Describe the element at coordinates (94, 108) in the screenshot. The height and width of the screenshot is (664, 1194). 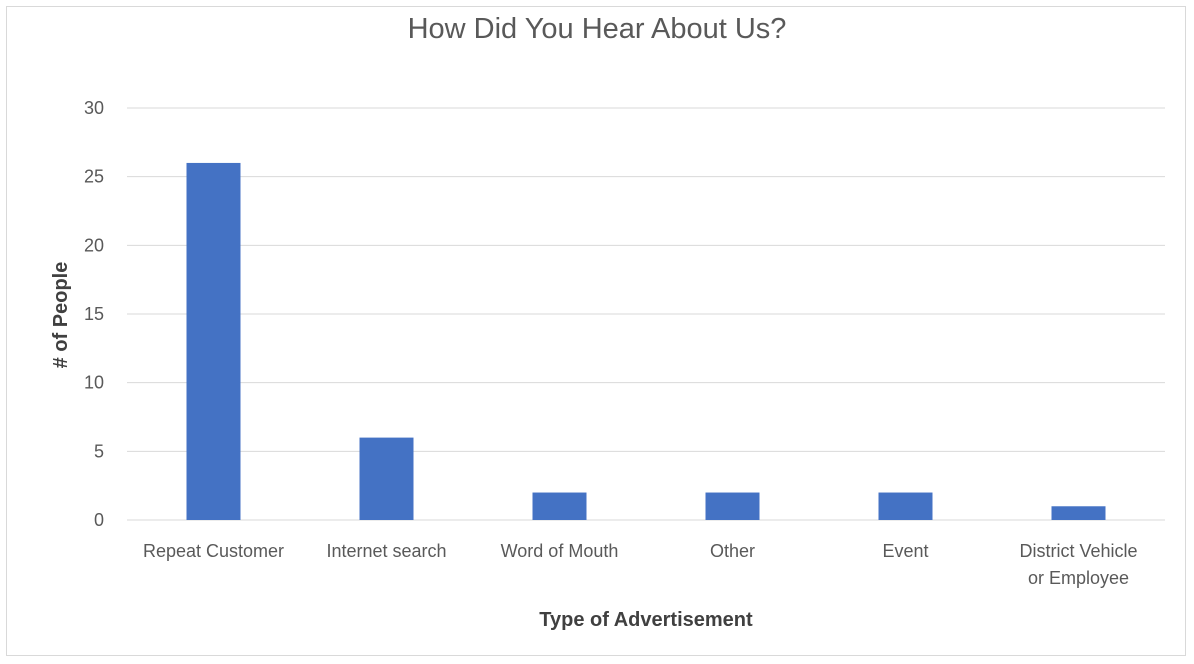
I see `y-tick-label: 30` at that location.